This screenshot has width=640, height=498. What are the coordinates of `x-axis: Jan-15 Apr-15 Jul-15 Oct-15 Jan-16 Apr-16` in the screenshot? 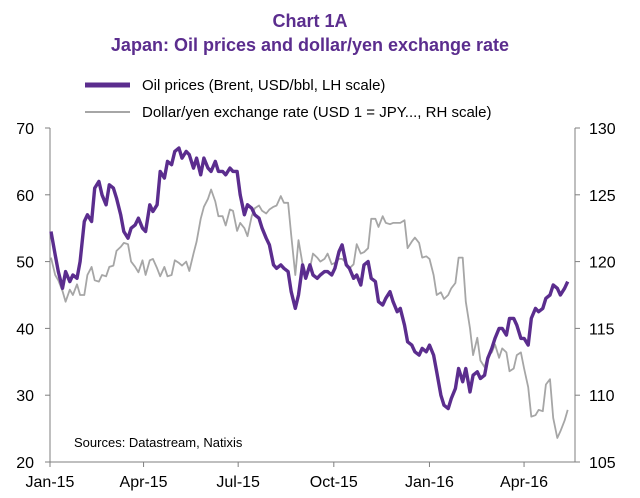 It's located at (300, 476).